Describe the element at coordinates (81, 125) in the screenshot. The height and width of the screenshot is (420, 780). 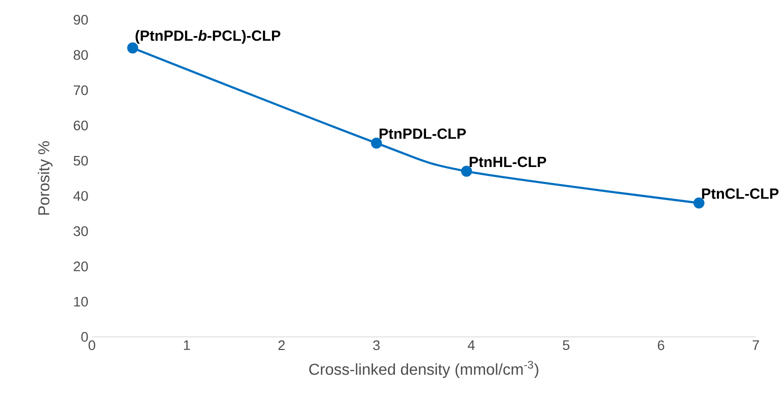
I see `y-tick-label: 60` at that location.